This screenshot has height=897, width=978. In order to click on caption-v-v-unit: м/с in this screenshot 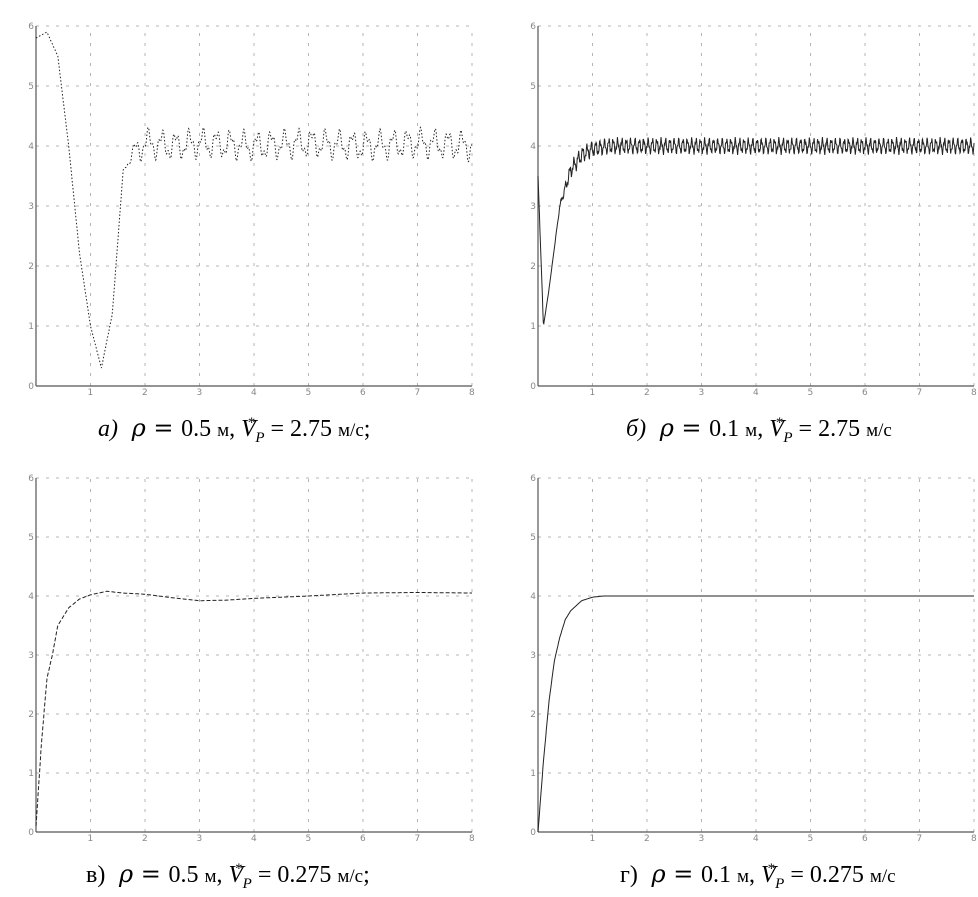, I will do `click(350, 876)`.